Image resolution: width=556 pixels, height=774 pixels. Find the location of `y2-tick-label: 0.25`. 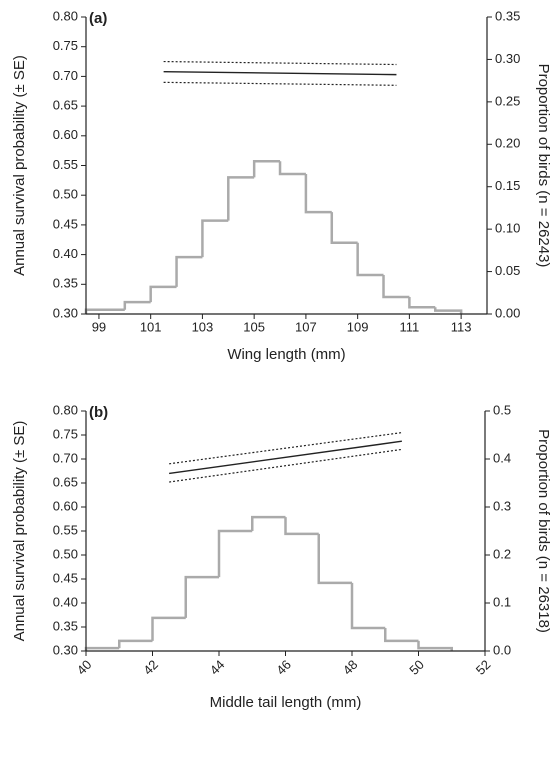

y2-tick-label: 0.25 is located at coordinates (507, 100).